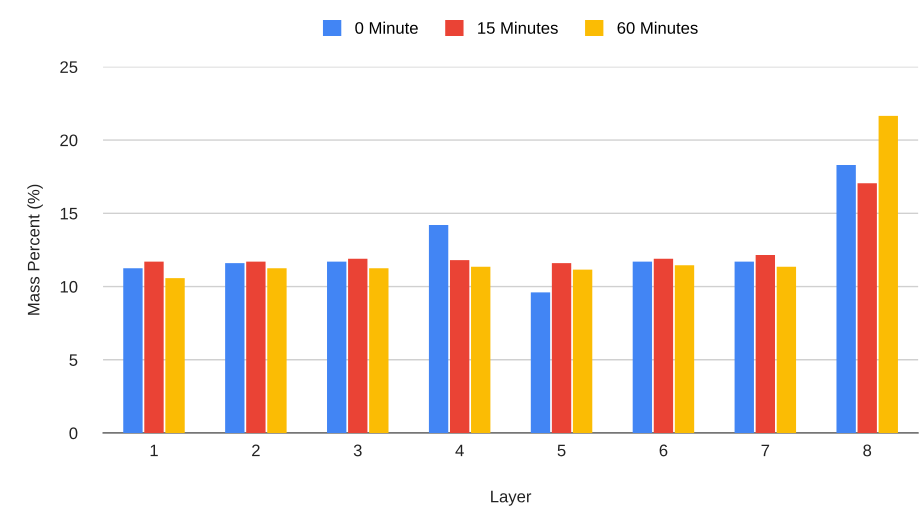 This screenshot has width=920, height=510. What do you see at coordinates (766, 450) in the screenshot?
I see `x-tick-label: 7` at bounding box center [766, 450].